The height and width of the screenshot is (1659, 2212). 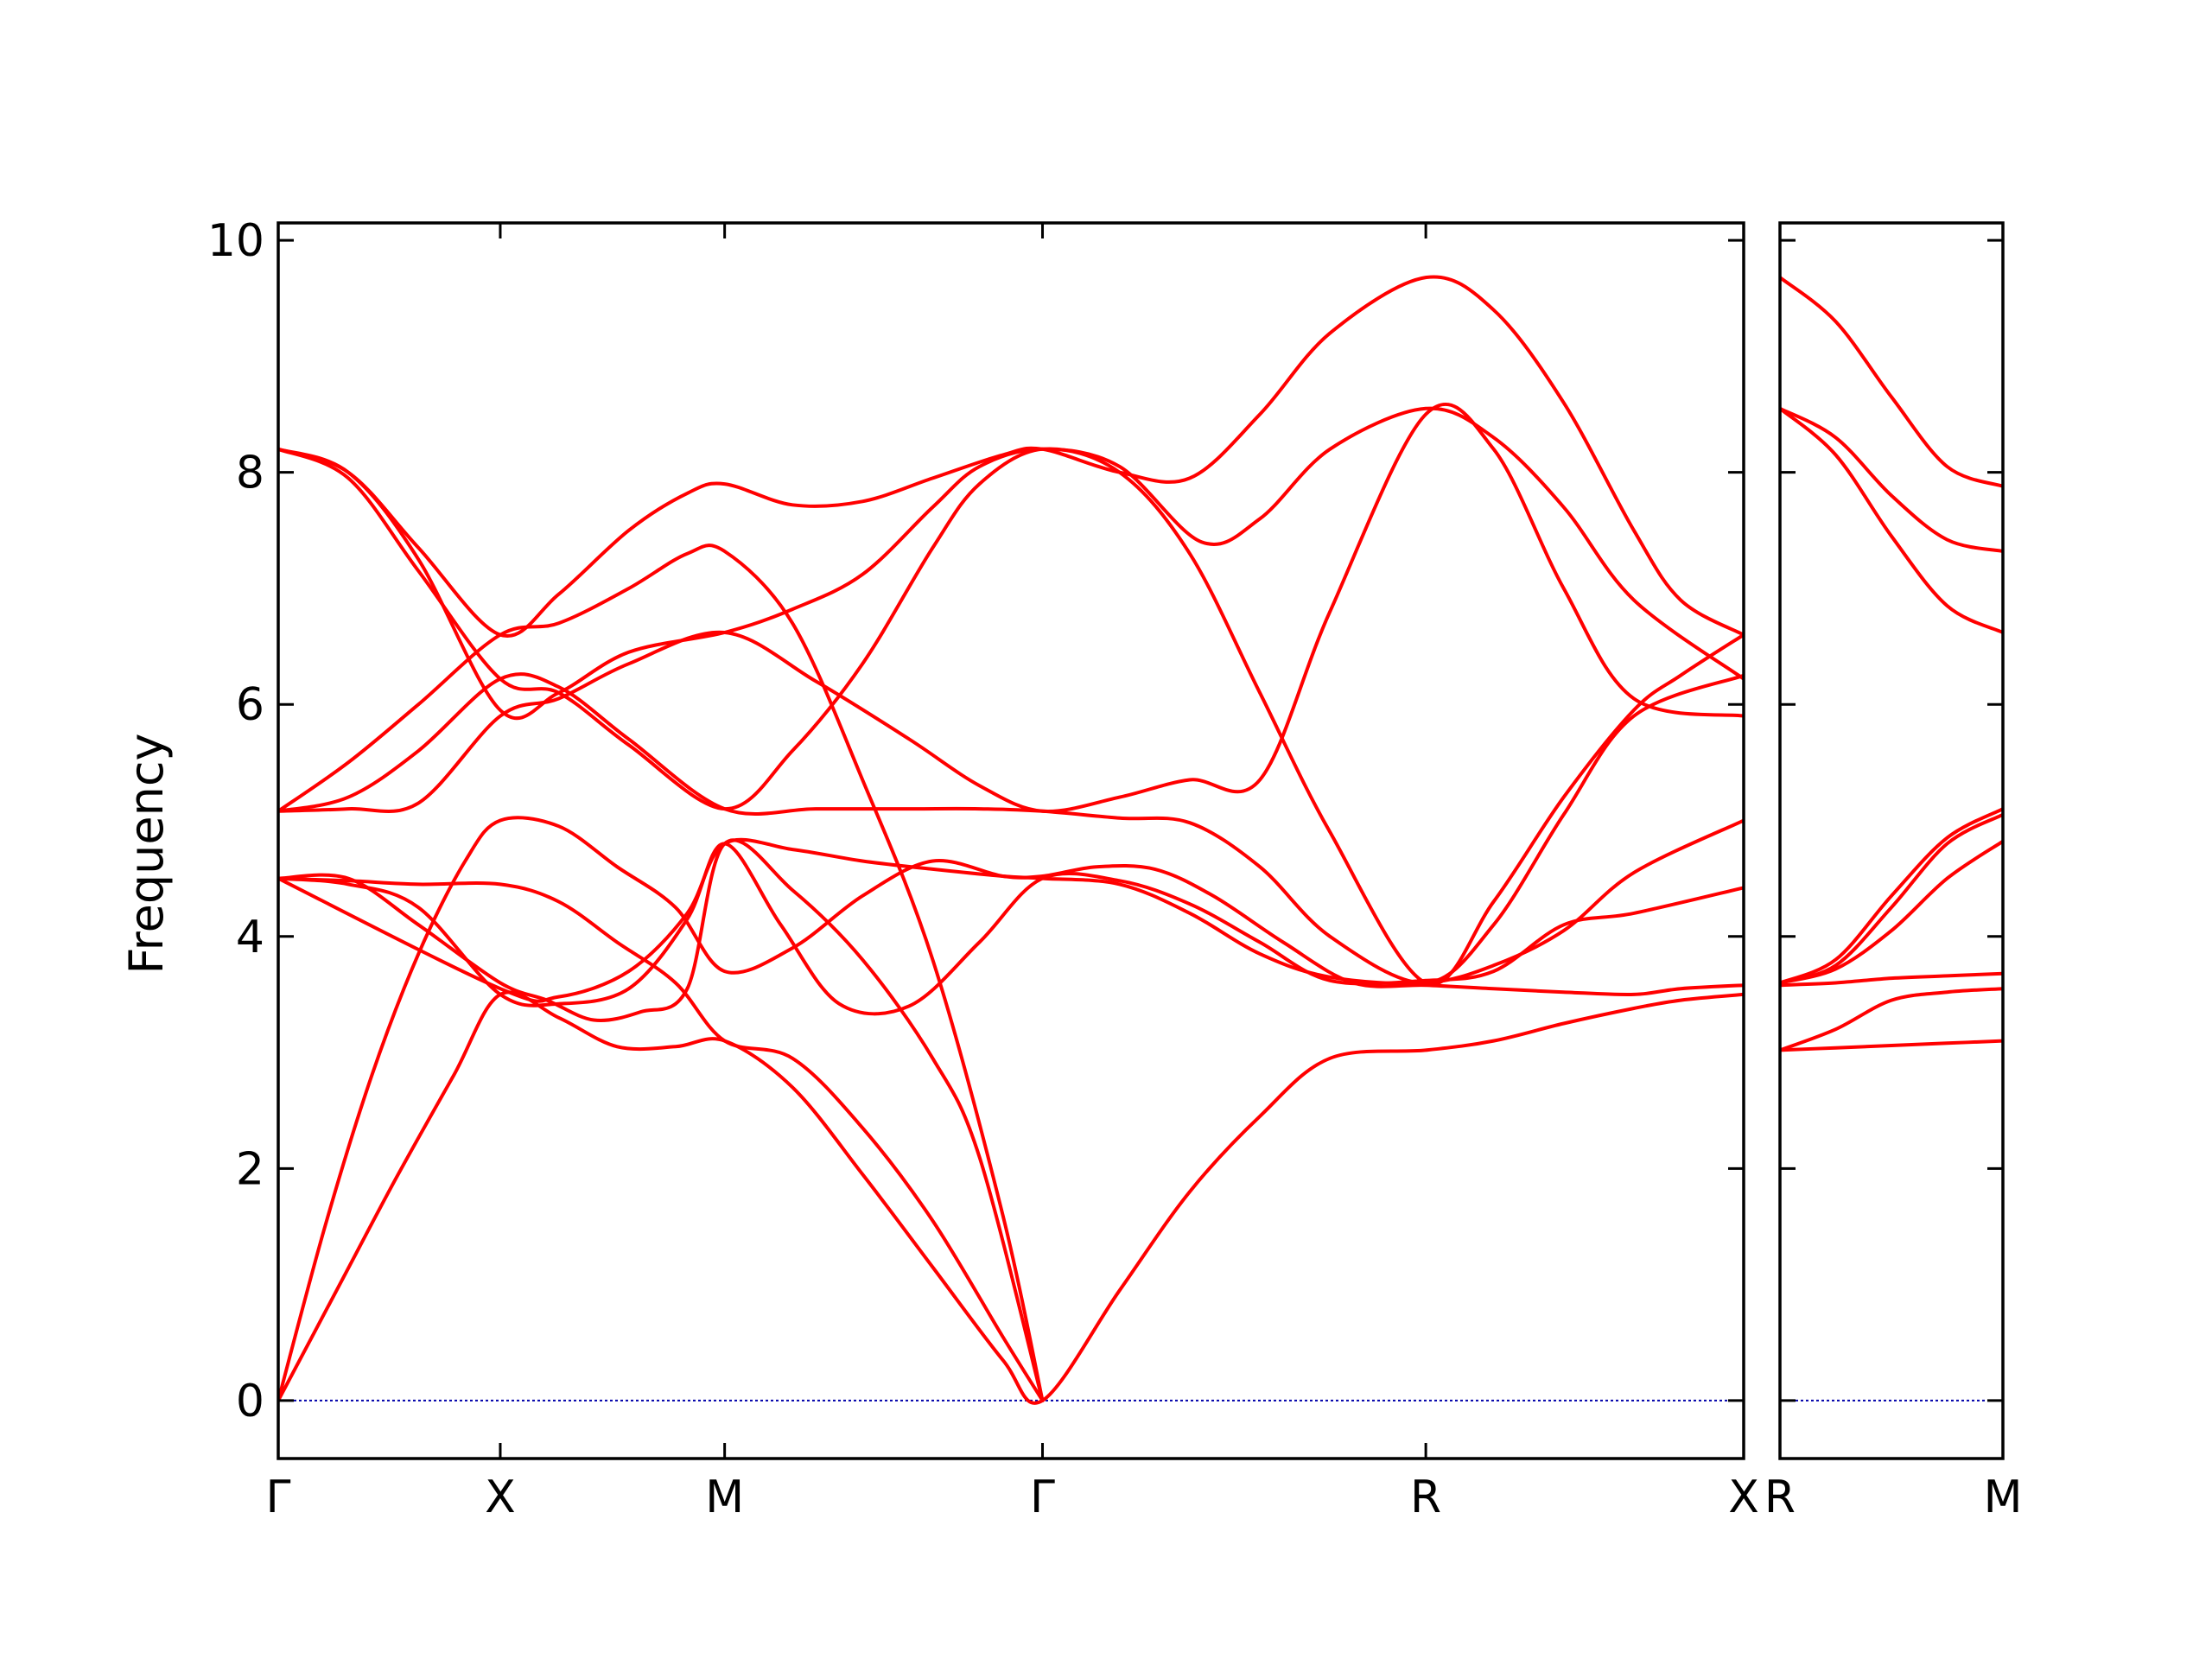 I want to click on y-axis-label: Frequency, so click(x=146, y=854).